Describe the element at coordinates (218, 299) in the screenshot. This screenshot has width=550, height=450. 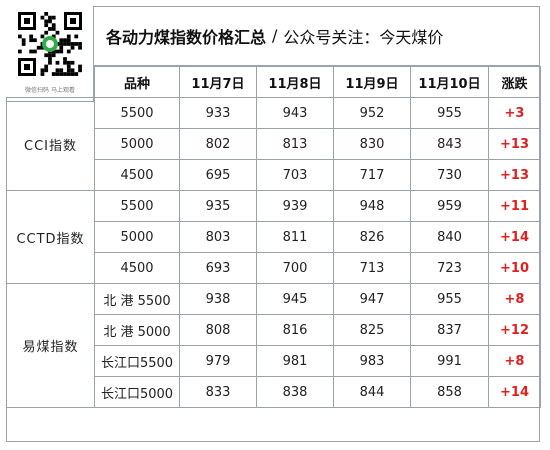
I see `price-cell: 938` at that location.